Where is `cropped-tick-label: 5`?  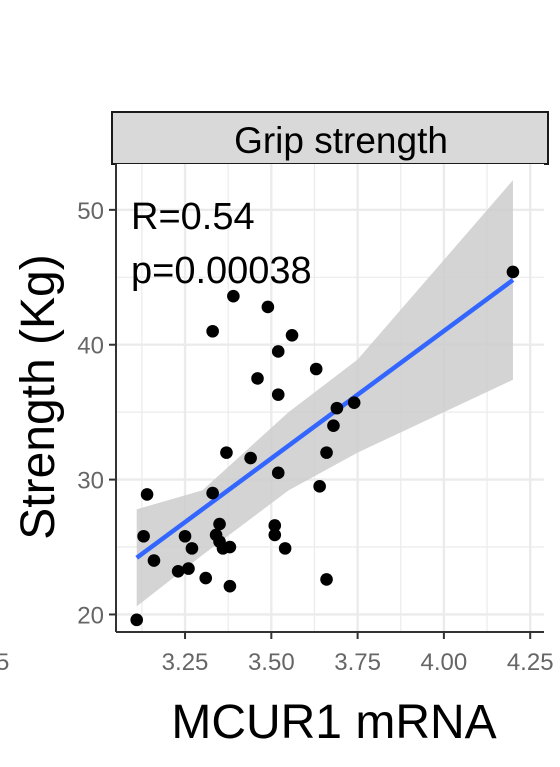
cropped-tick-label: 5 is located at coordinates (4, 662).